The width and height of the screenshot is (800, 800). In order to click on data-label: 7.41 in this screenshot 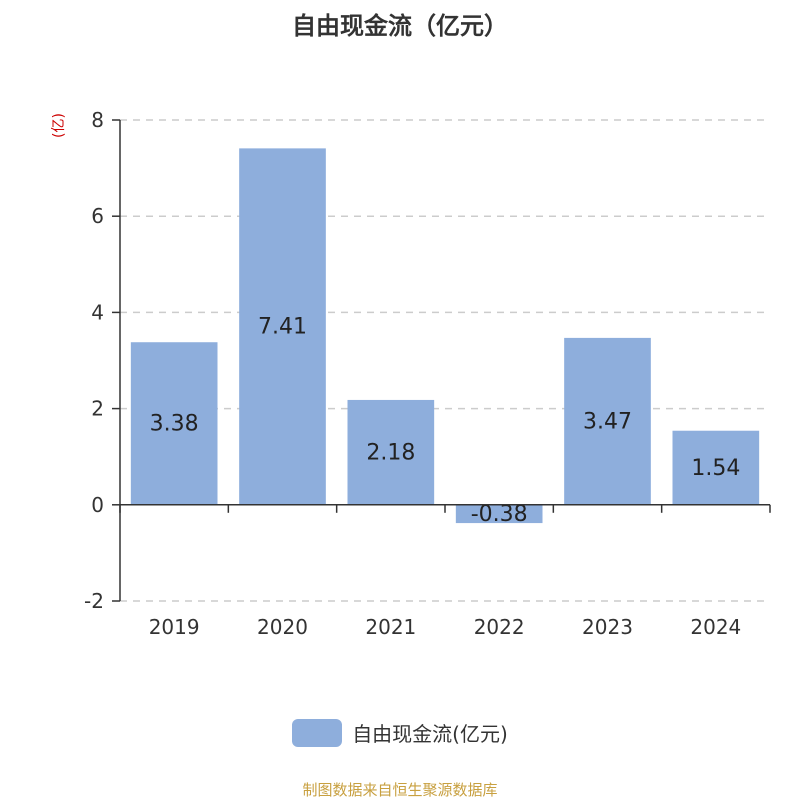, I will do `click(282, 327)`.